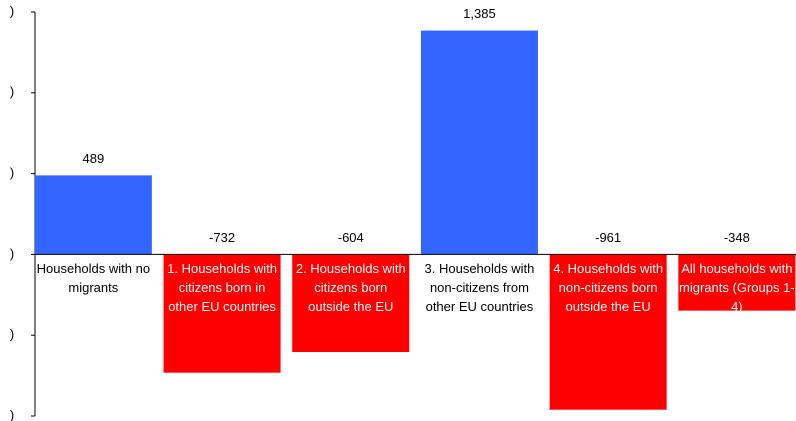 The image size is (796, 421). What do you see at coordinates (222, 237) in the screenshot?
I see `data-label: -732` at bounding box center [222, 237].